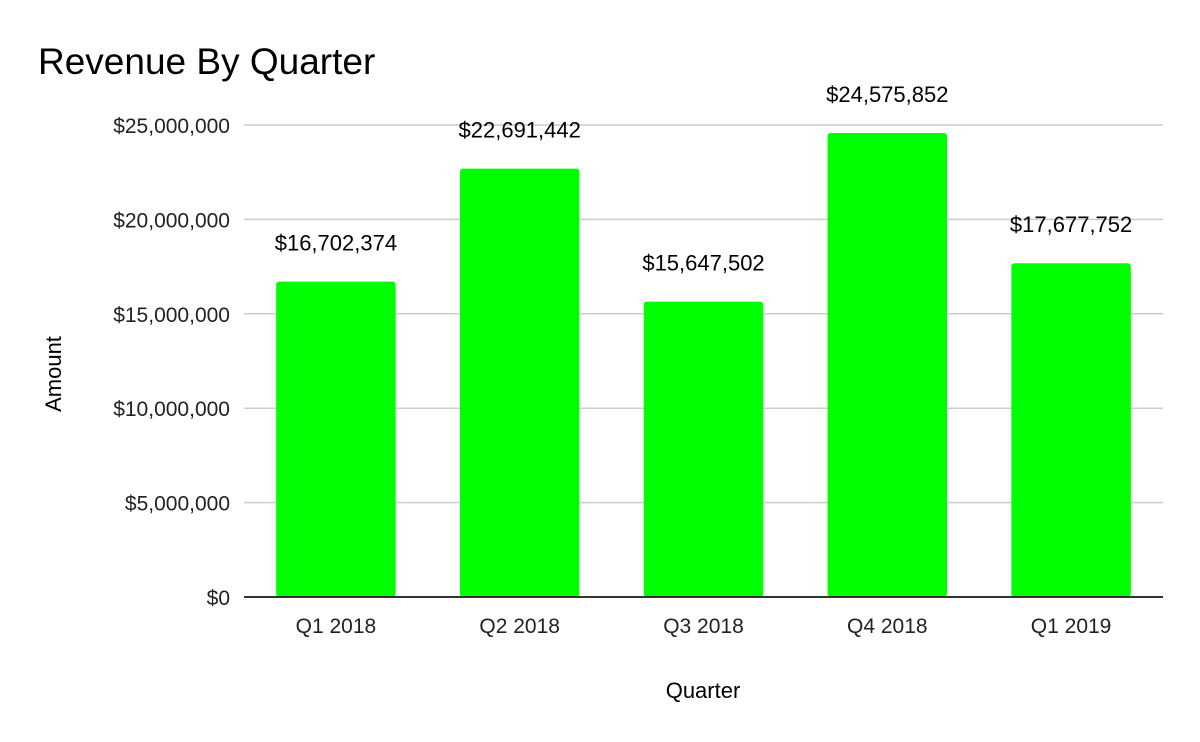  I want to click on y-tick-label: $20,000,000, so click(171, 220).